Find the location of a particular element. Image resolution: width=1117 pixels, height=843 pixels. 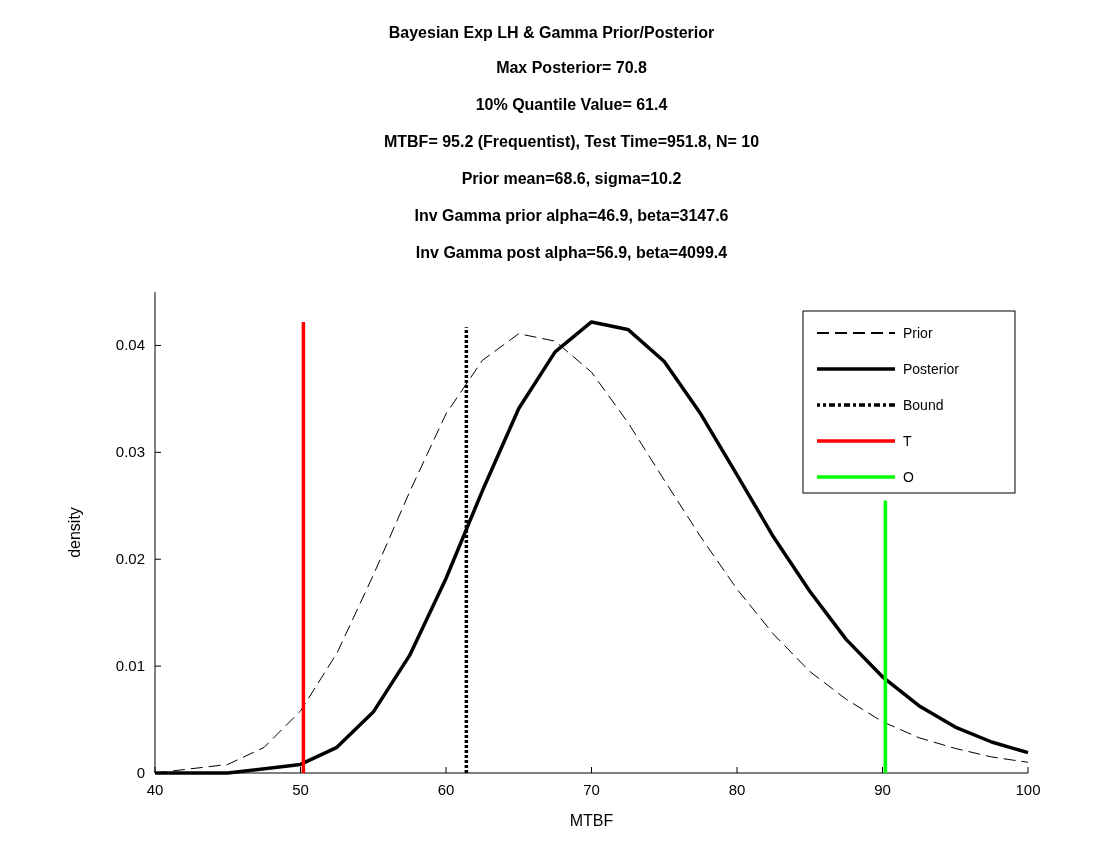

x-tick-label: 60 is located at coordinates (446, 789).